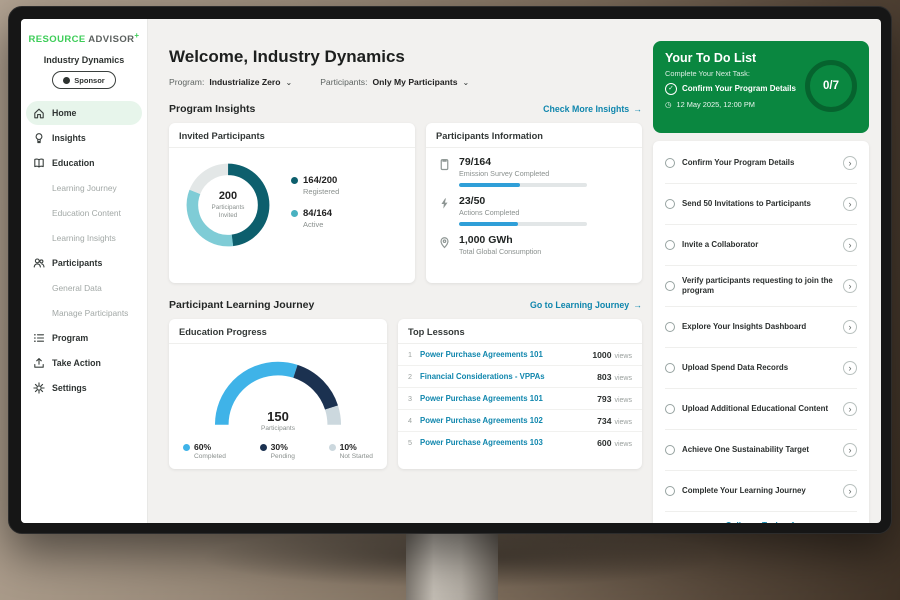 Image resolution: width=900 pixels, height=600 pixels. What do you see at coordinates (57, 40) in the screenshot?
I see `logo-text-resource: RESOURCE` at bounding box center [57, 40].